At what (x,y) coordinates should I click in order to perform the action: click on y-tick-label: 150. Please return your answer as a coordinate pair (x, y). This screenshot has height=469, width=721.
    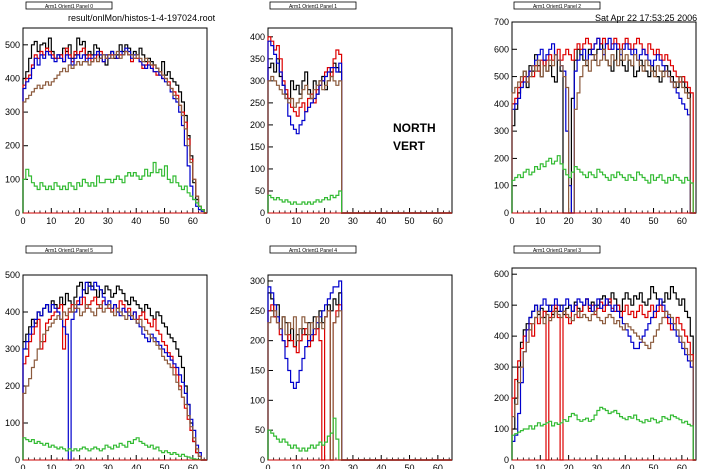
    Looking at the image, I should click on (257, 370).